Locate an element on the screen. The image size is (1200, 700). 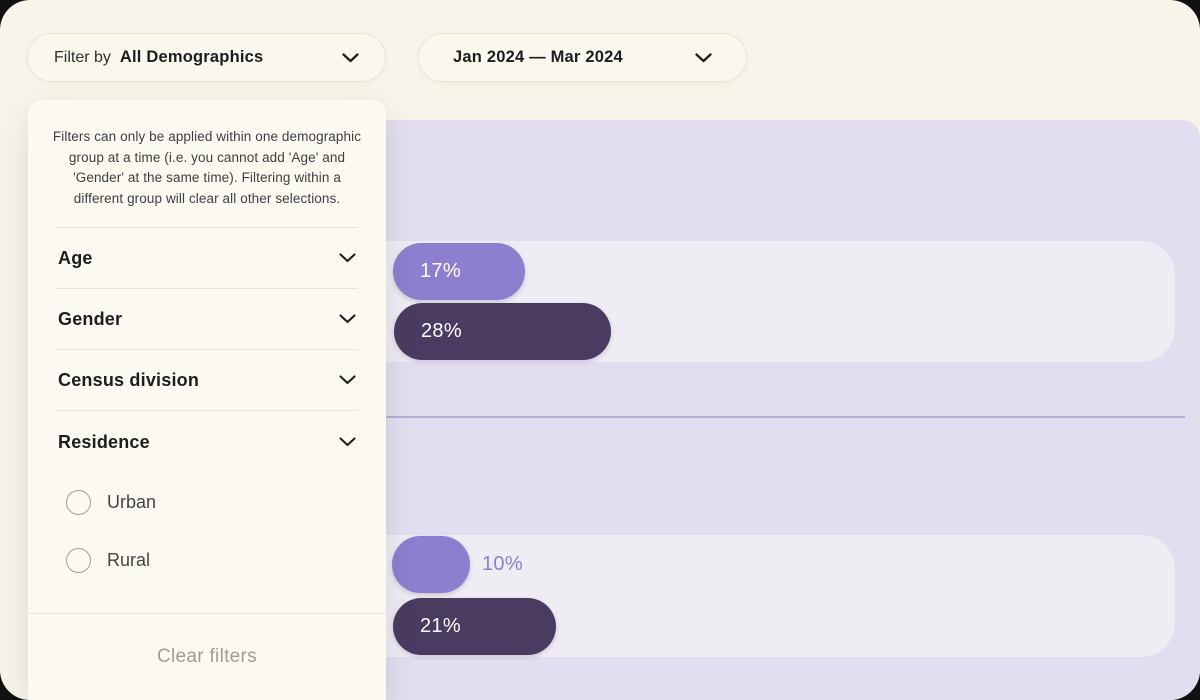
bar-row: 28% is located at coordinates (502, 331).